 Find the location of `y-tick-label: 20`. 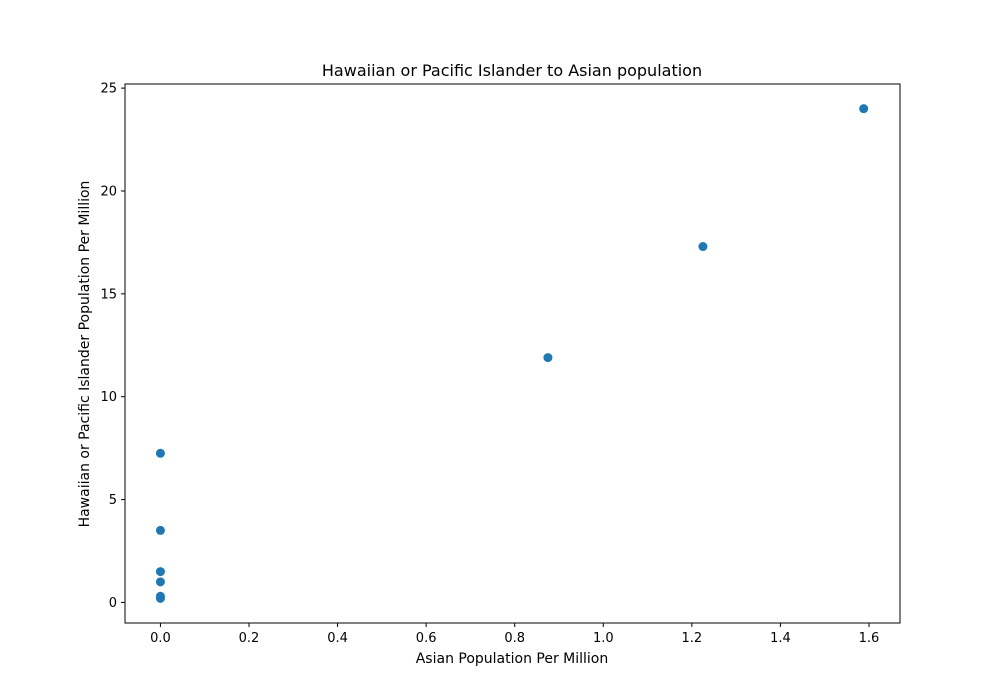

y-tick-label: 20 is located at coordinates (108, 191).